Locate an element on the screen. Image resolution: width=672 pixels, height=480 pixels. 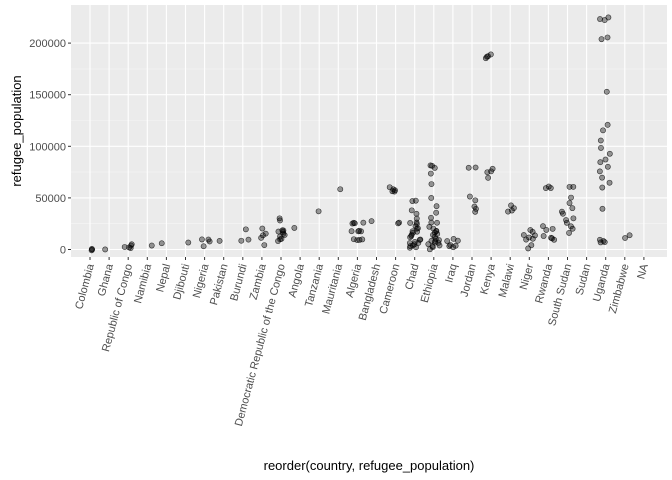
x-tick-label: Ghana is located at coordinates (106, 280).